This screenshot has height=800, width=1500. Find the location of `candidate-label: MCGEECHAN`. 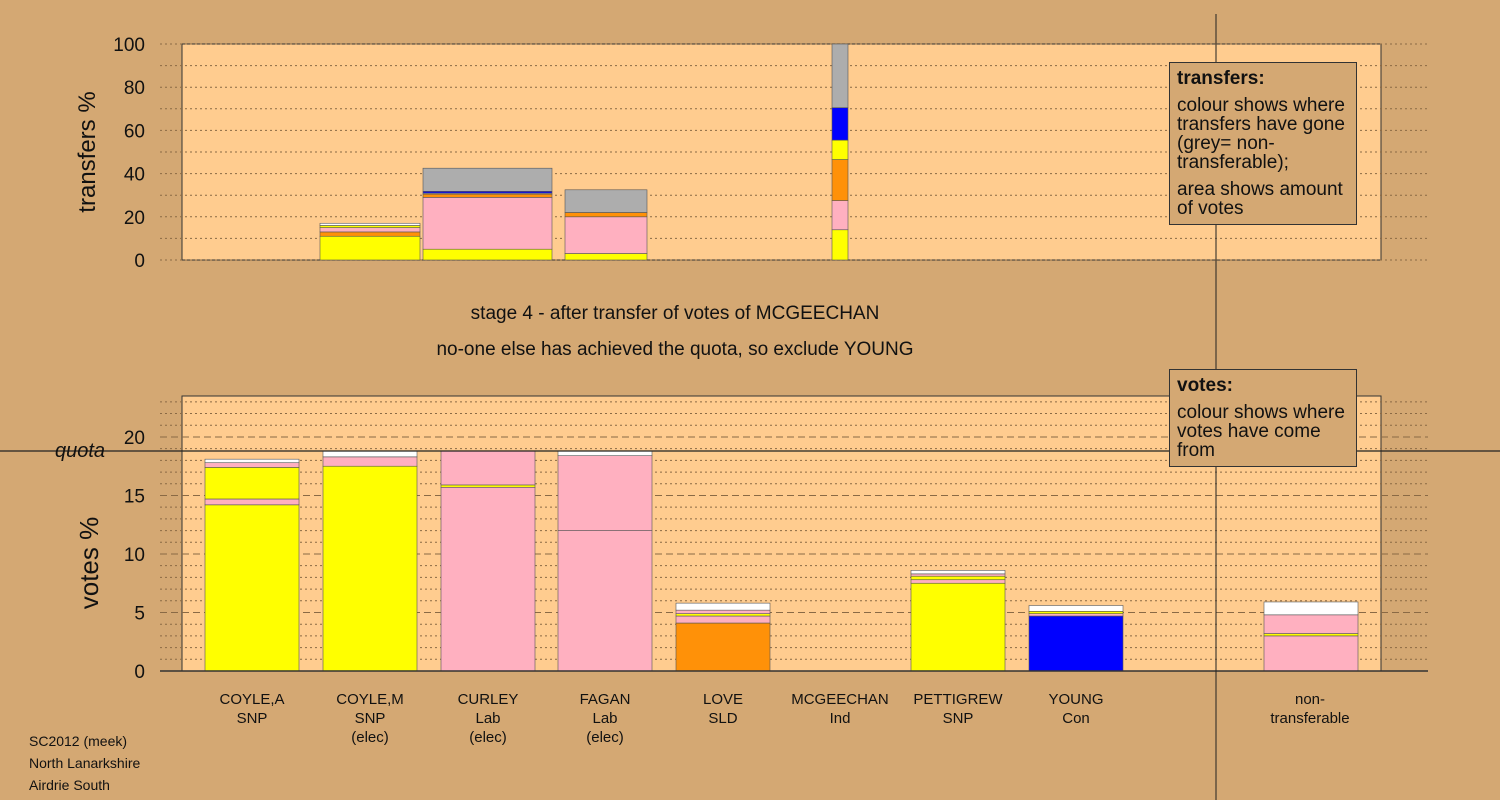

candidate-label: MCGEECHAN is located at coordinates (840, 699).